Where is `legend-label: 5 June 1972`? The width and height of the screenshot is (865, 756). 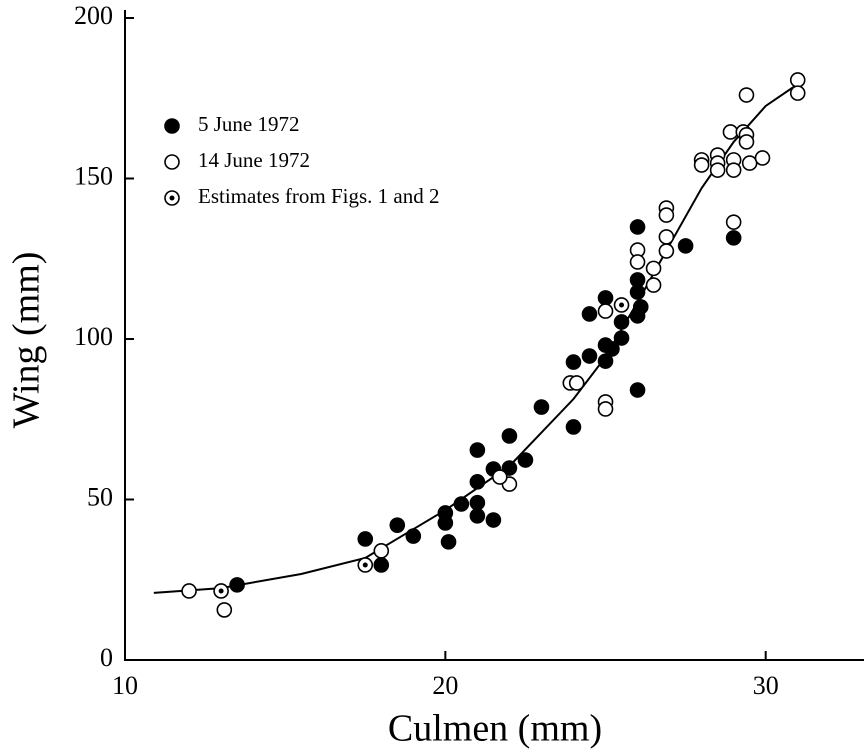
legend-label: 5 June 1972 is located at coordinates (249, 124).